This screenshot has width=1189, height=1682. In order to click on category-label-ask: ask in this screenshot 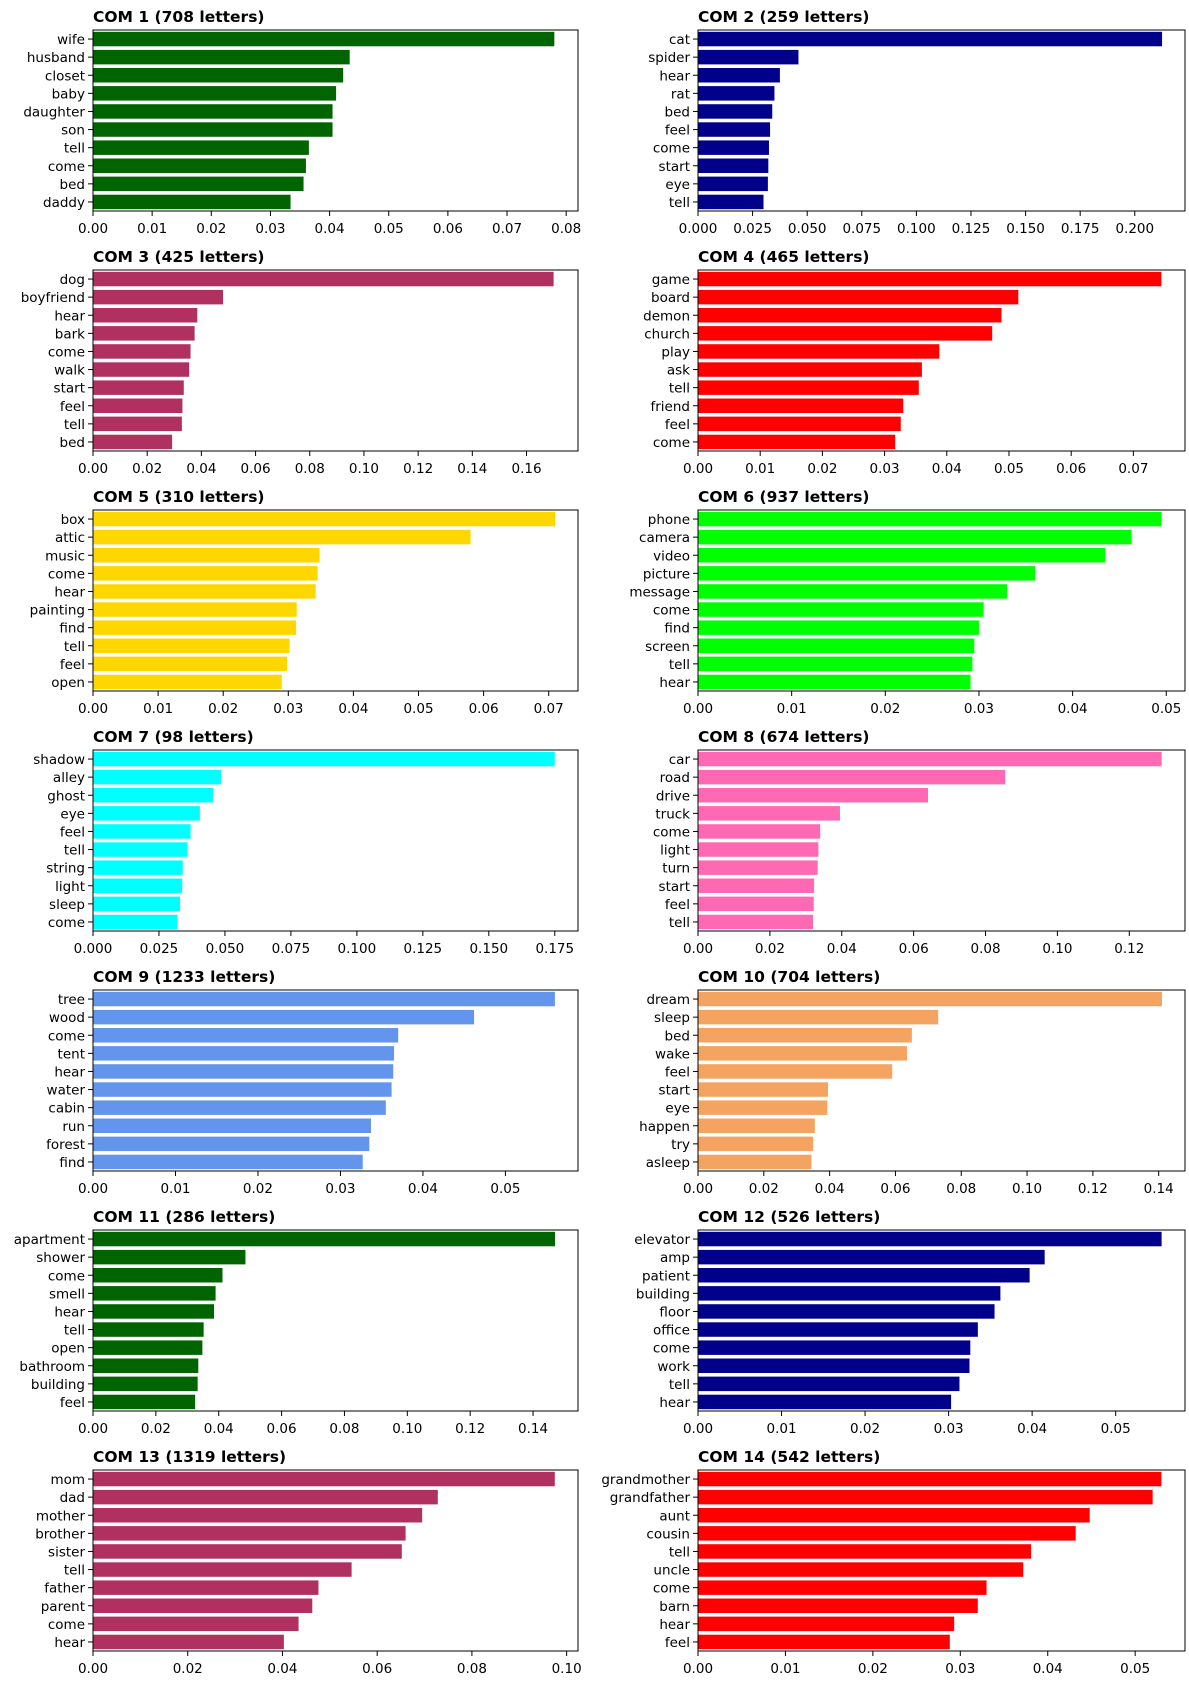, I will do `click(678, 371)`.